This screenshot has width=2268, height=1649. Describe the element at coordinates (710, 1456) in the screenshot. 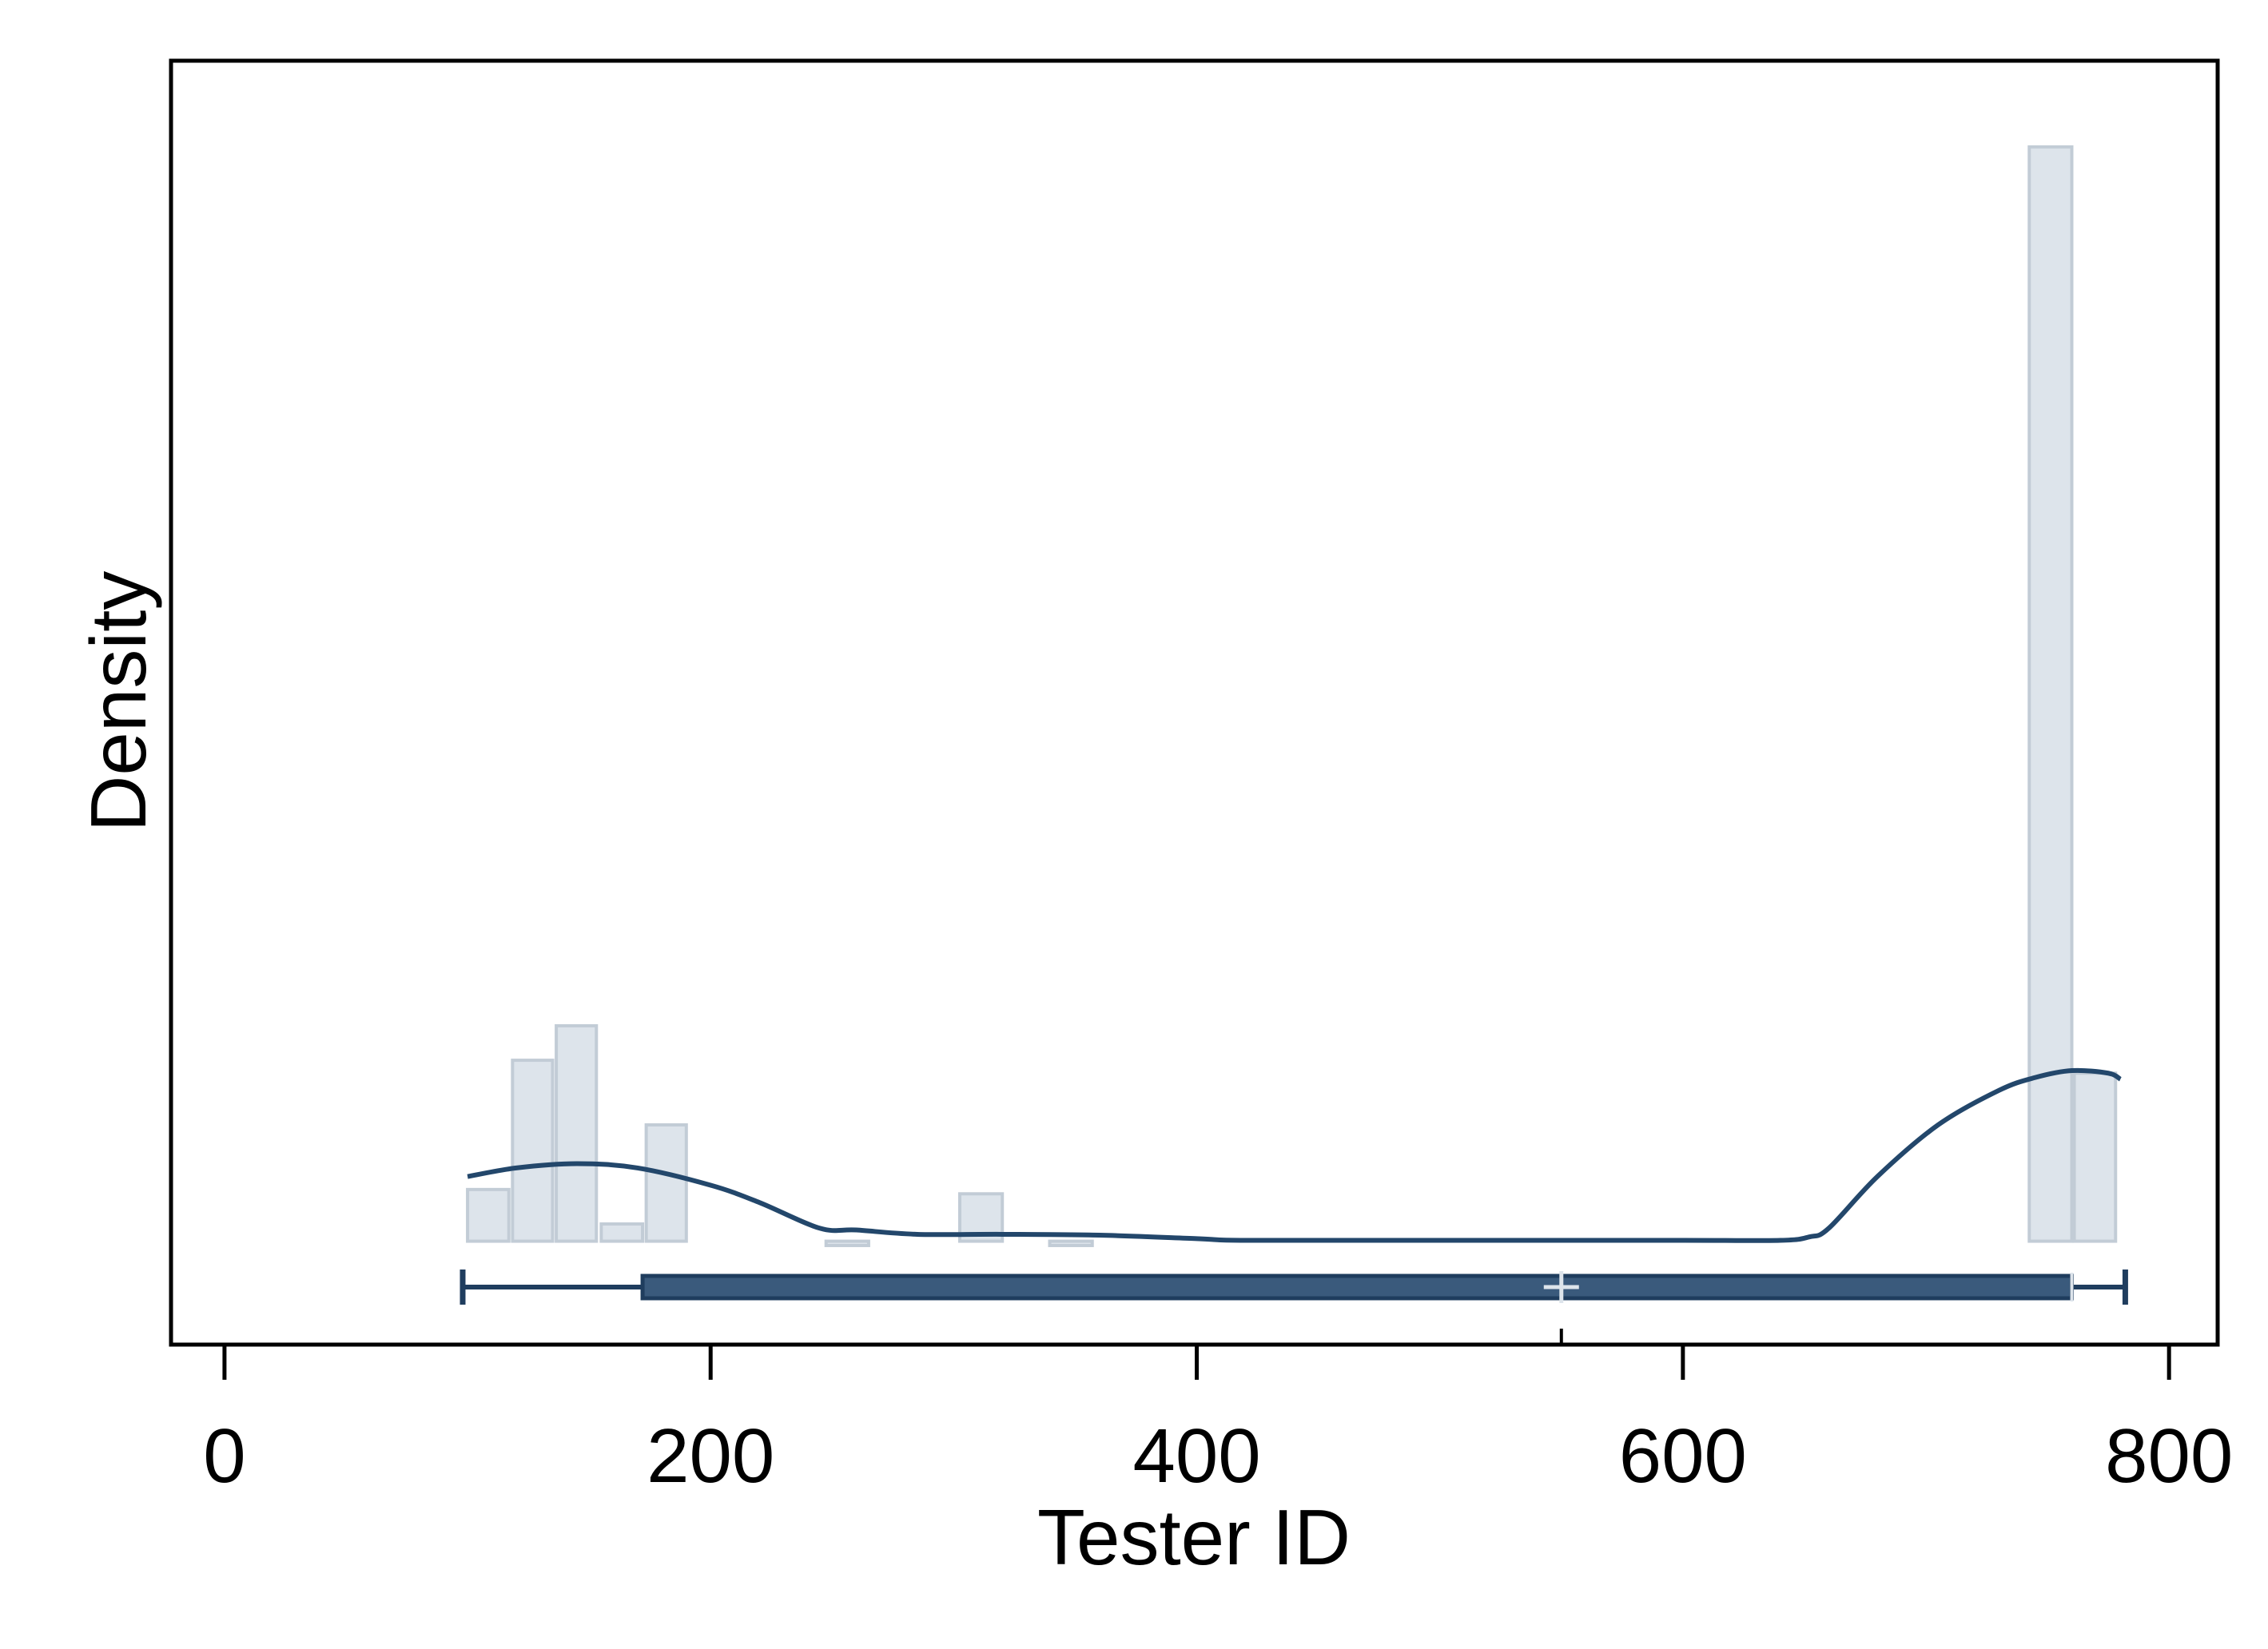

I see `x-tick-label-1: 200` at that location.